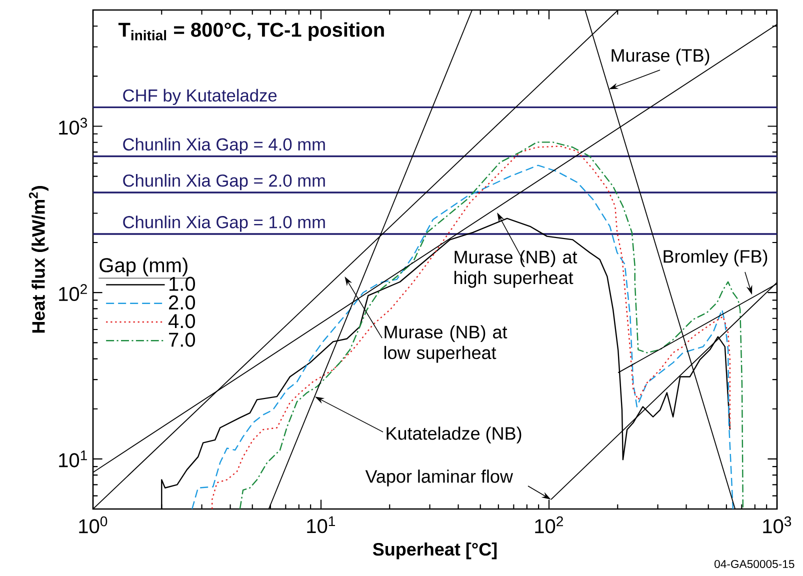 This screenshot has height=576, width=803. Describe the element at coordinates (182, 302) in the screenshot. I see `legend-label: 2.0` at that location.